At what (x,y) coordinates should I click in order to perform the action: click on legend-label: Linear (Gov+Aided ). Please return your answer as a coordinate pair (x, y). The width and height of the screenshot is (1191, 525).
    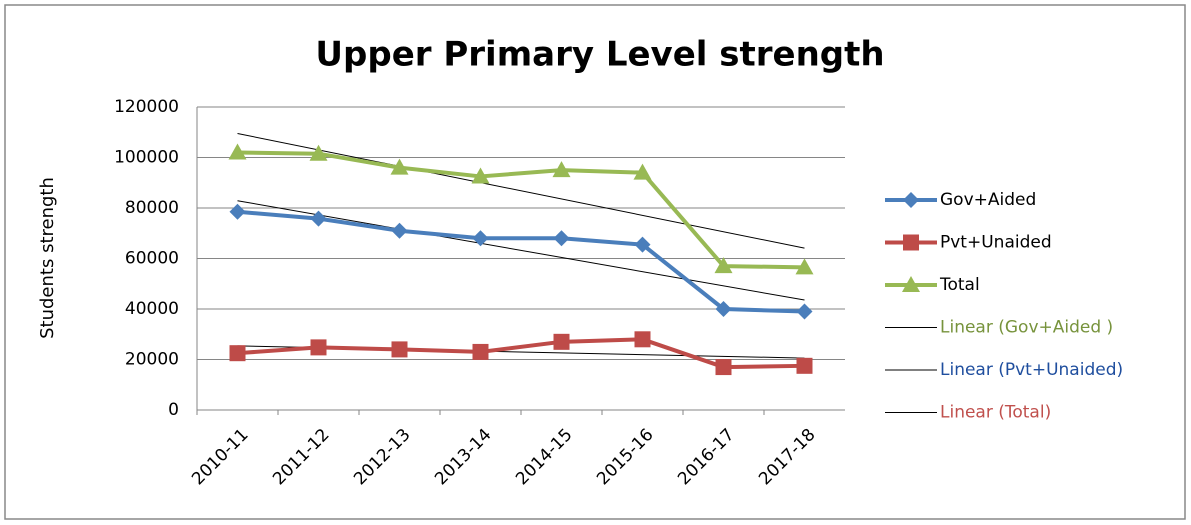
    Looking at the image, I should click on (1026, 328).